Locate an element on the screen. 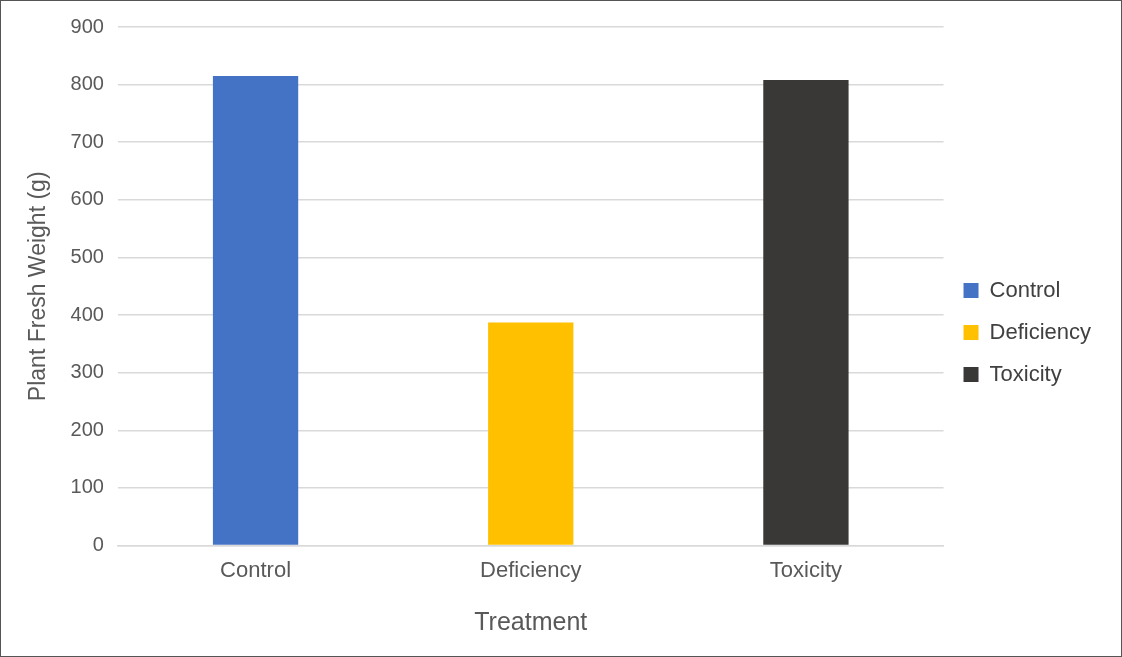 The image size is (1122, 657). y-tick-label: 400 is located at coordinates (87, 313).